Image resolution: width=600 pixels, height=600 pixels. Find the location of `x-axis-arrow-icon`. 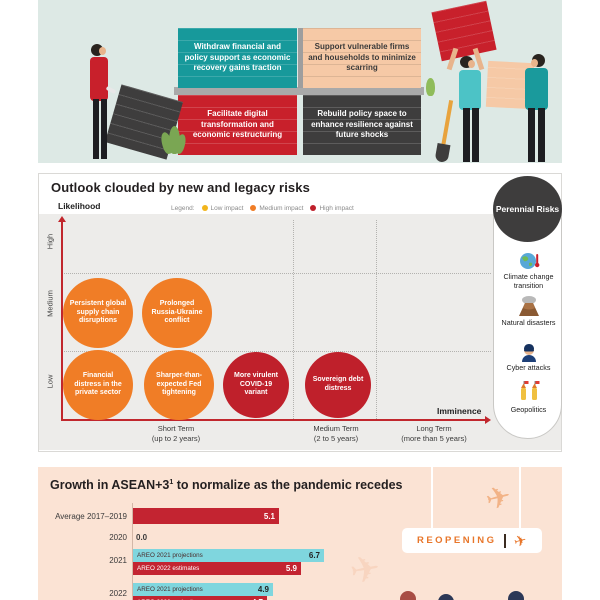

x-axis-arrow-icon is located at coordinates (488, 420).